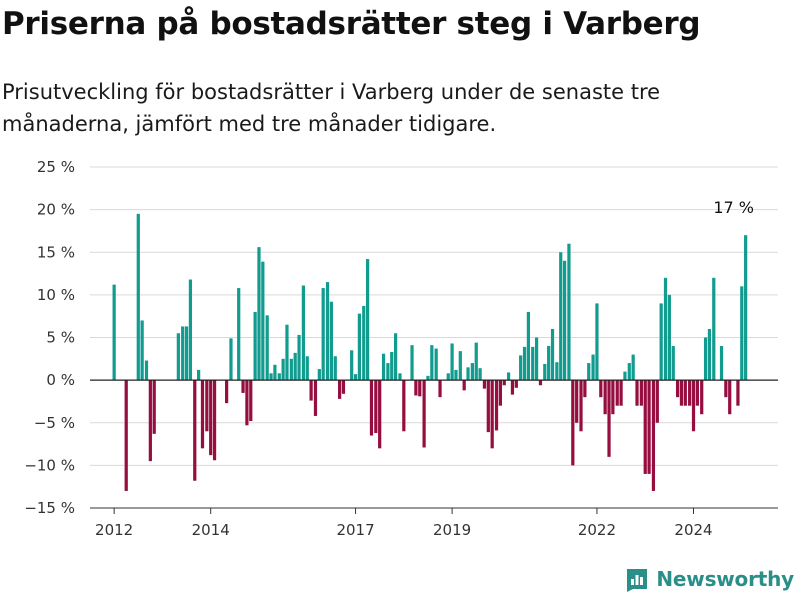  Describe the element at coordinates (56, 252) in the screenshot. I see `y-tick-label: 15 %` at that location.